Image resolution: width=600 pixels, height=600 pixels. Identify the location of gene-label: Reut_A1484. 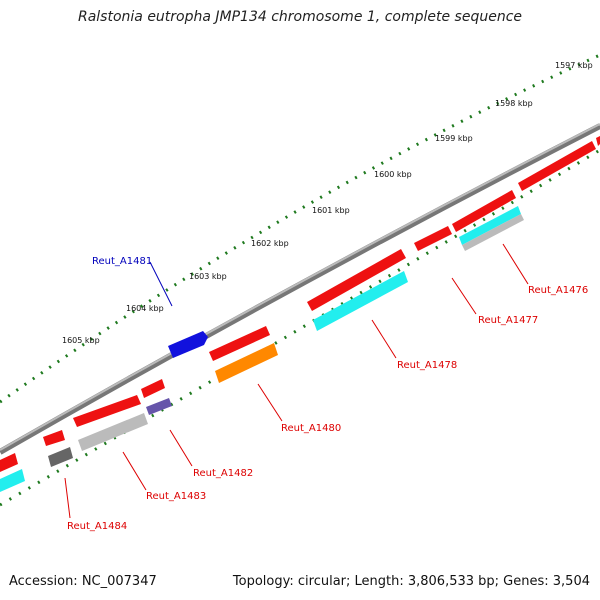
(97, 526).